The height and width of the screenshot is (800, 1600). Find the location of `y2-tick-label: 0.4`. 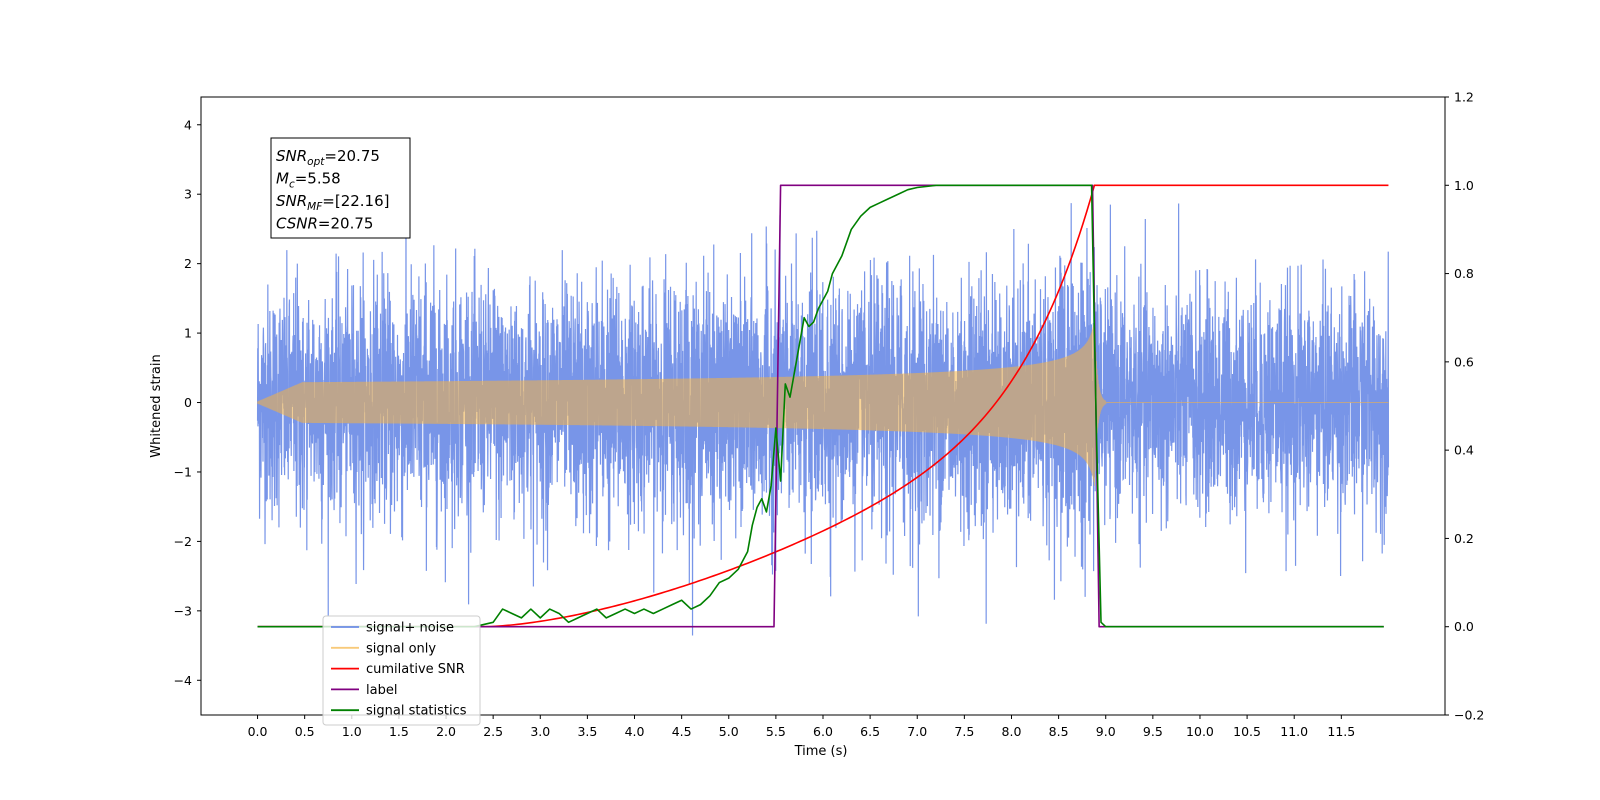

y2-tick-label: 0.4 is located at coordinates (1464, 450).